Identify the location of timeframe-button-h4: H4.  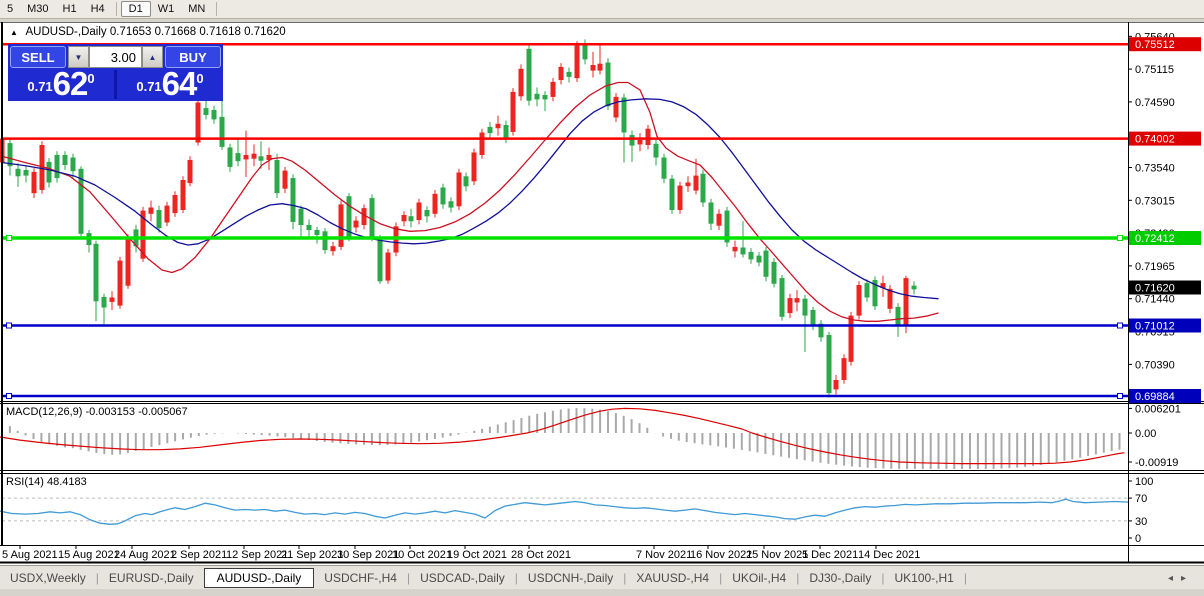
(97, 9).